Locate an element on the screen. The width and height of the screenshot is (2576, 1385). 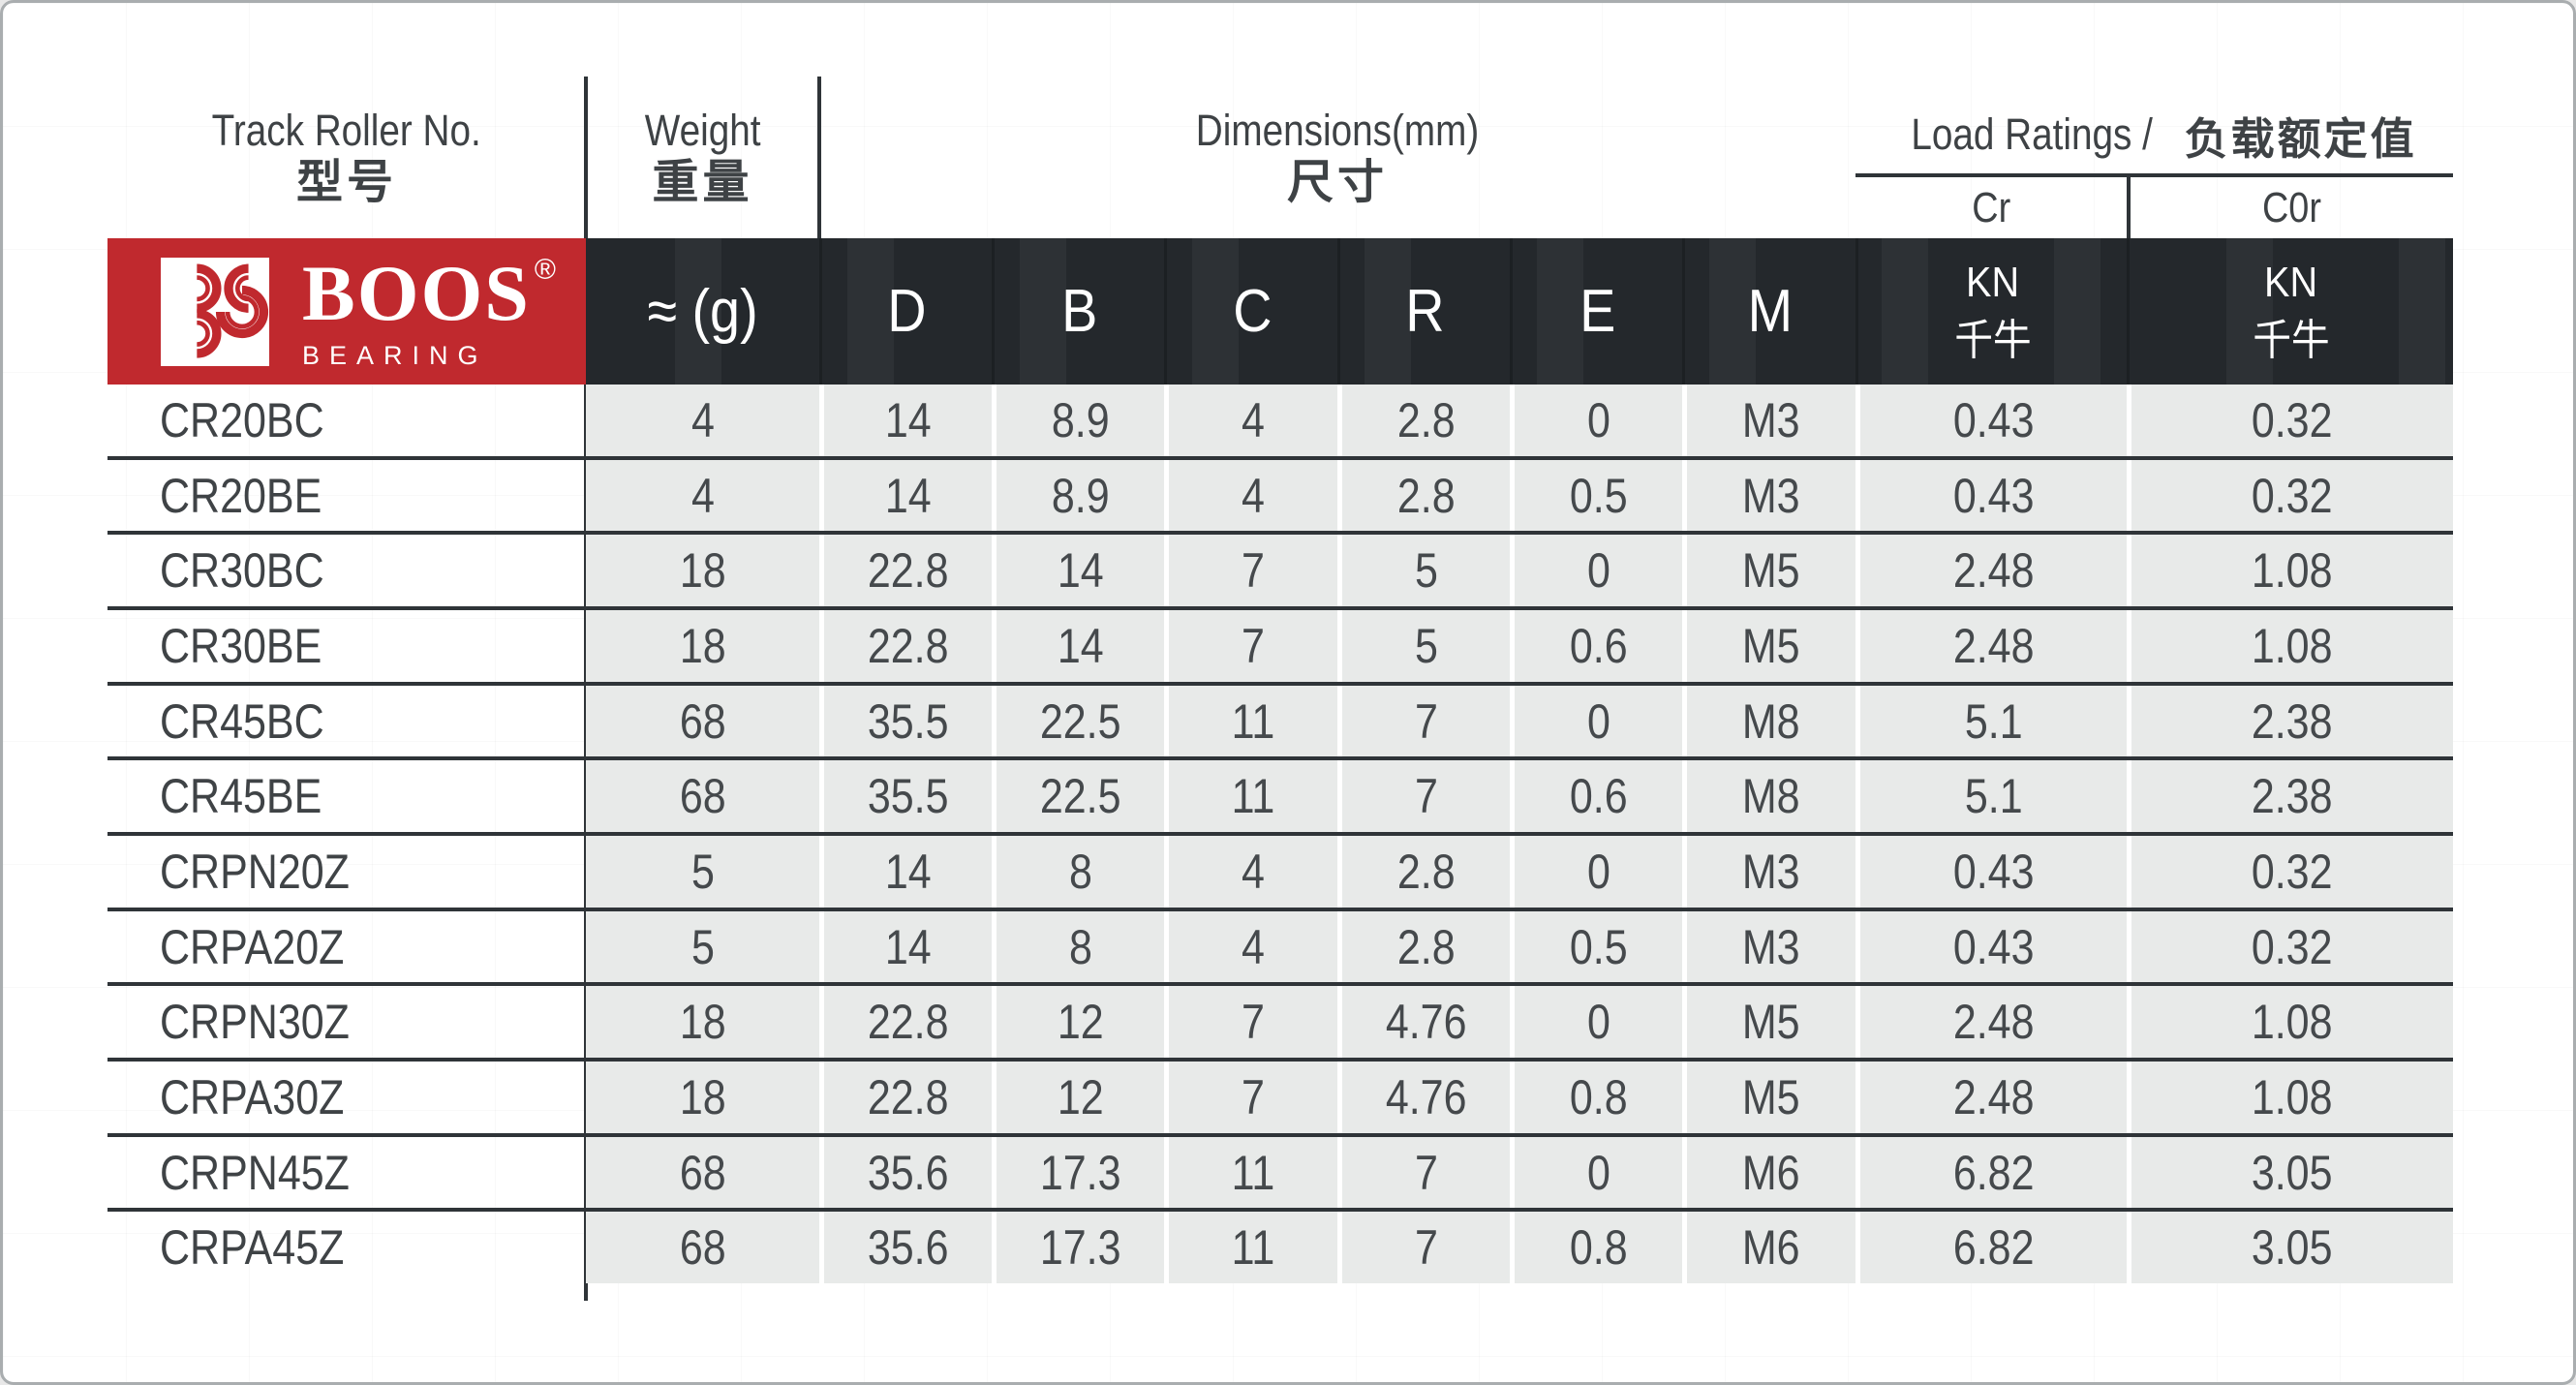
cell-e-value: 0 is located at coordinates (1598, 1023).